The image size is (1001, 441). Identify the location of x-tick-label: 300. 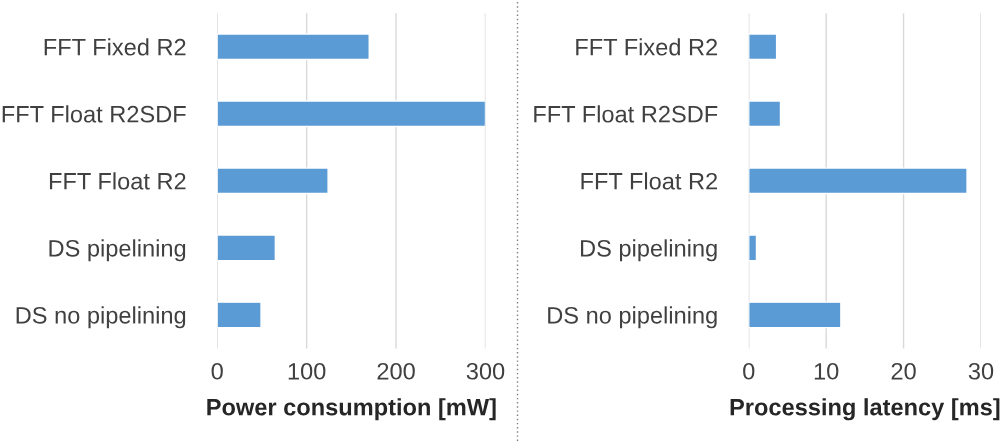
(485, 371).